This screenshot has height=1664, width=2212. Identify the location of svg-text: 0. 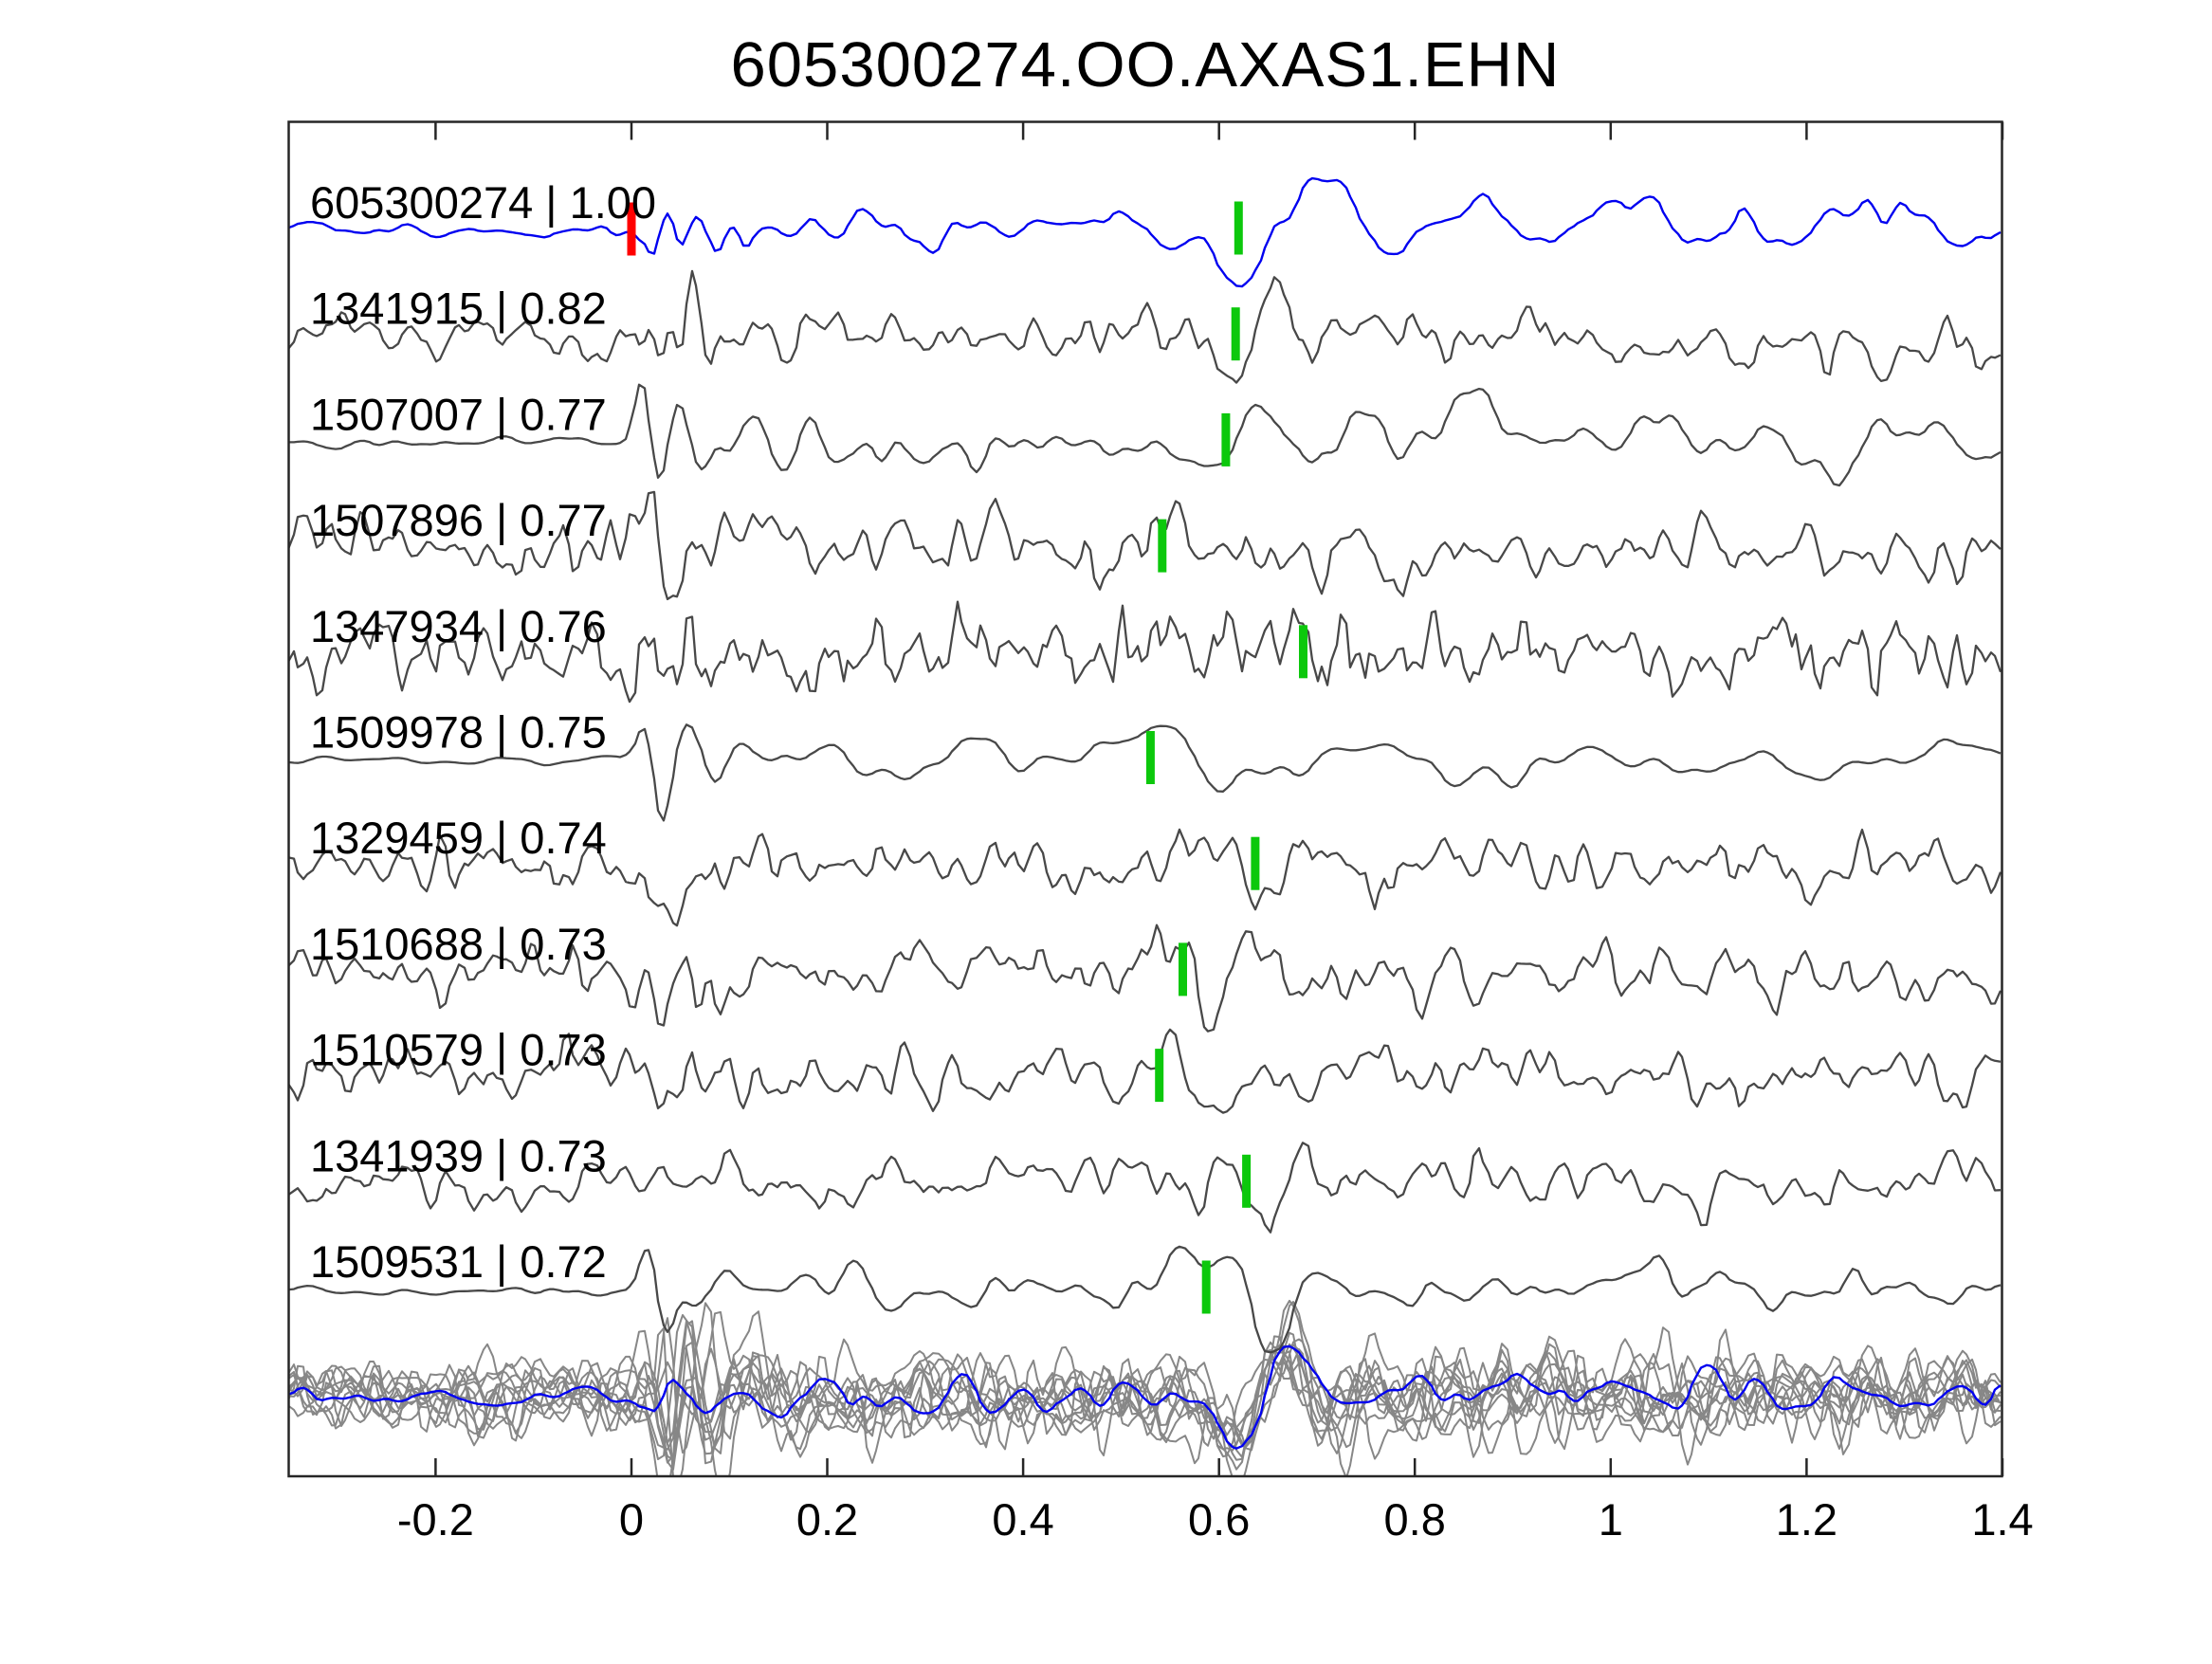
(631, 1519).